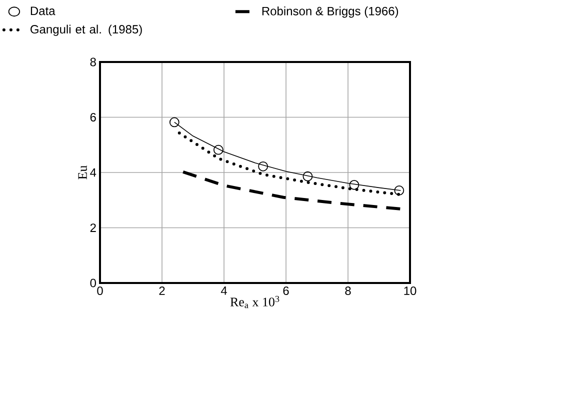 Image resolution: width=581 pixels, height=408 pixels. What do you see at coordinates (43, 11) in the screenshot?
I see `legend-label: Data` at bounding box center [43, 11].